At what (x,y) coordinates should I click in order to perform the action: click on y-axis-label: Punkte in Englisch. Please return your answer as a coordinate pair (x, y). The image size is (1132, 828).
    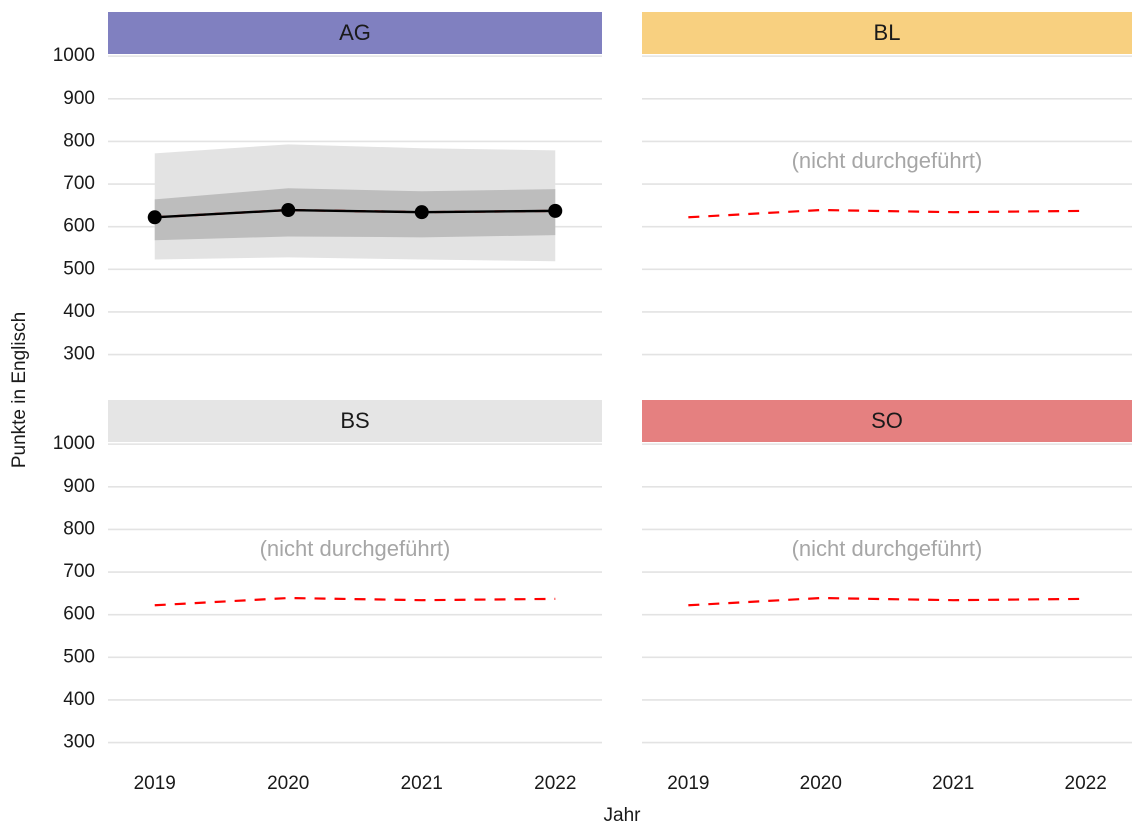
    Looking at the image, I should click on (19, 390).